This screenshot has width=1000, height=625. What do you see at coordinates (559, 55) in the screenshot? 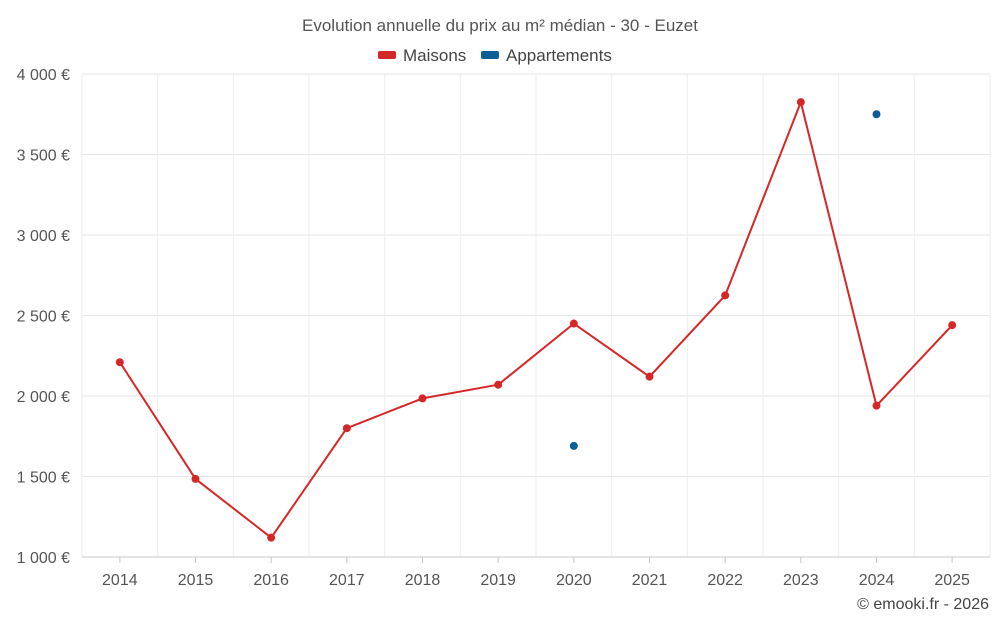
I see `legend-label-appartements: Appartements` at bounding box center [559, 55].